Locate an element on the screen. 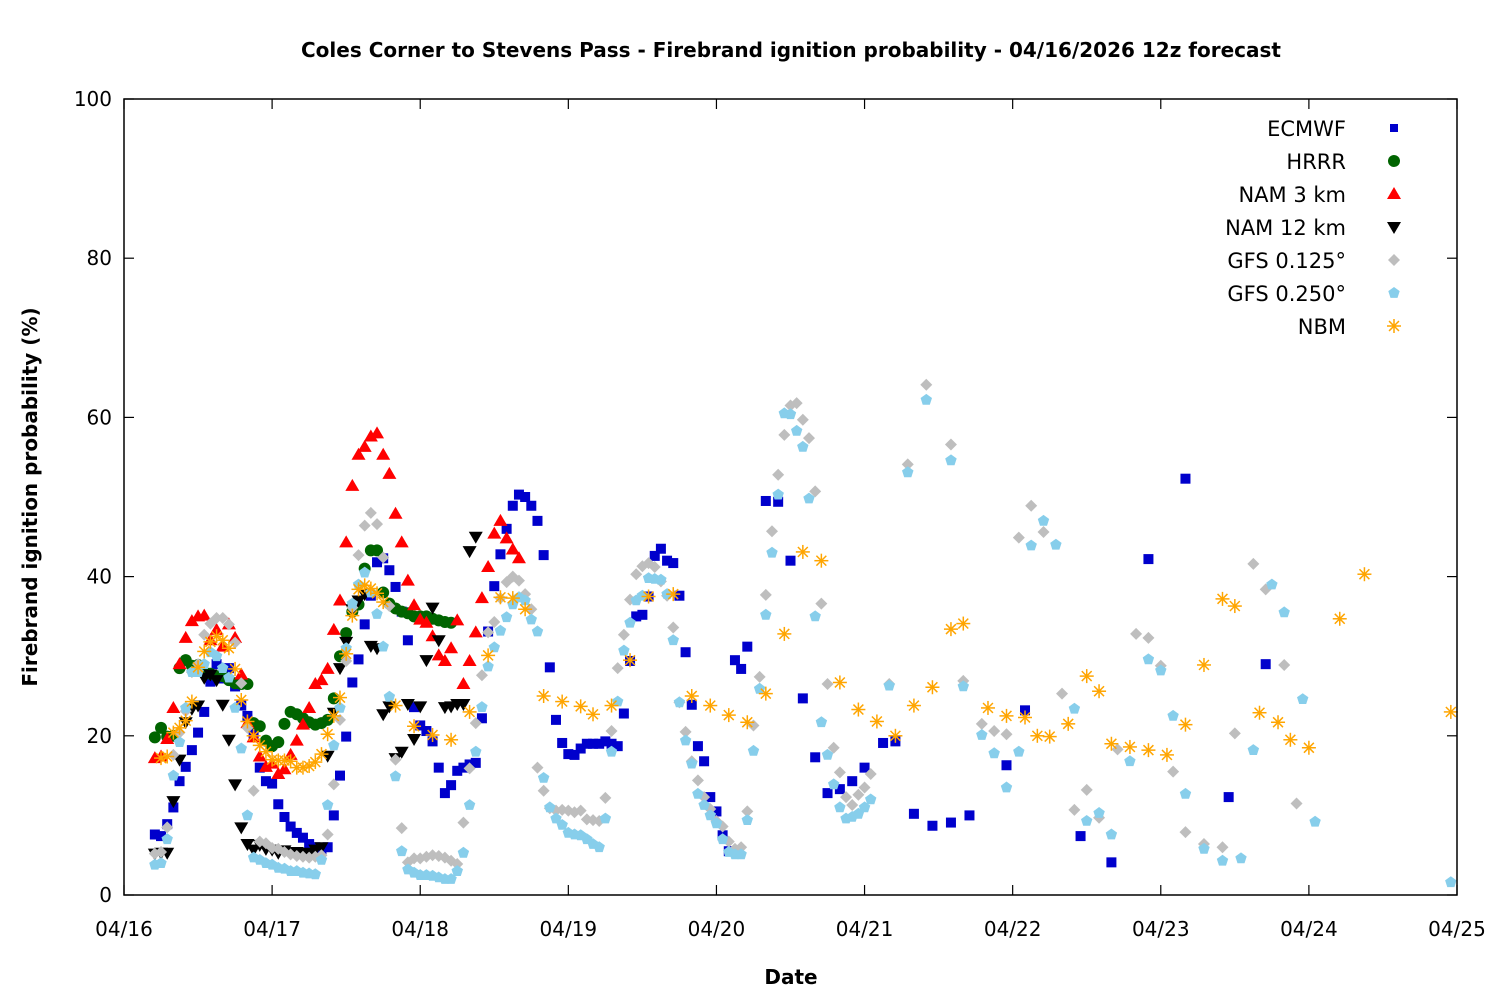 The height and width of the screenshot is (1000, 1500). legend-marker is located at coordinates (1394, 193).